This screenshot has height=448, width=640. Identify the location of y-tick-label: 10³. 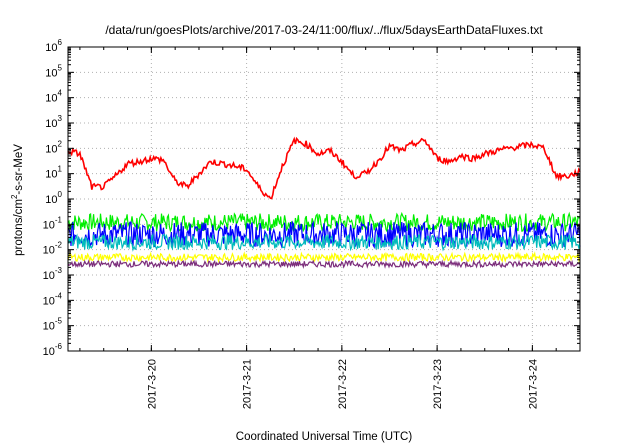
(53, 122).